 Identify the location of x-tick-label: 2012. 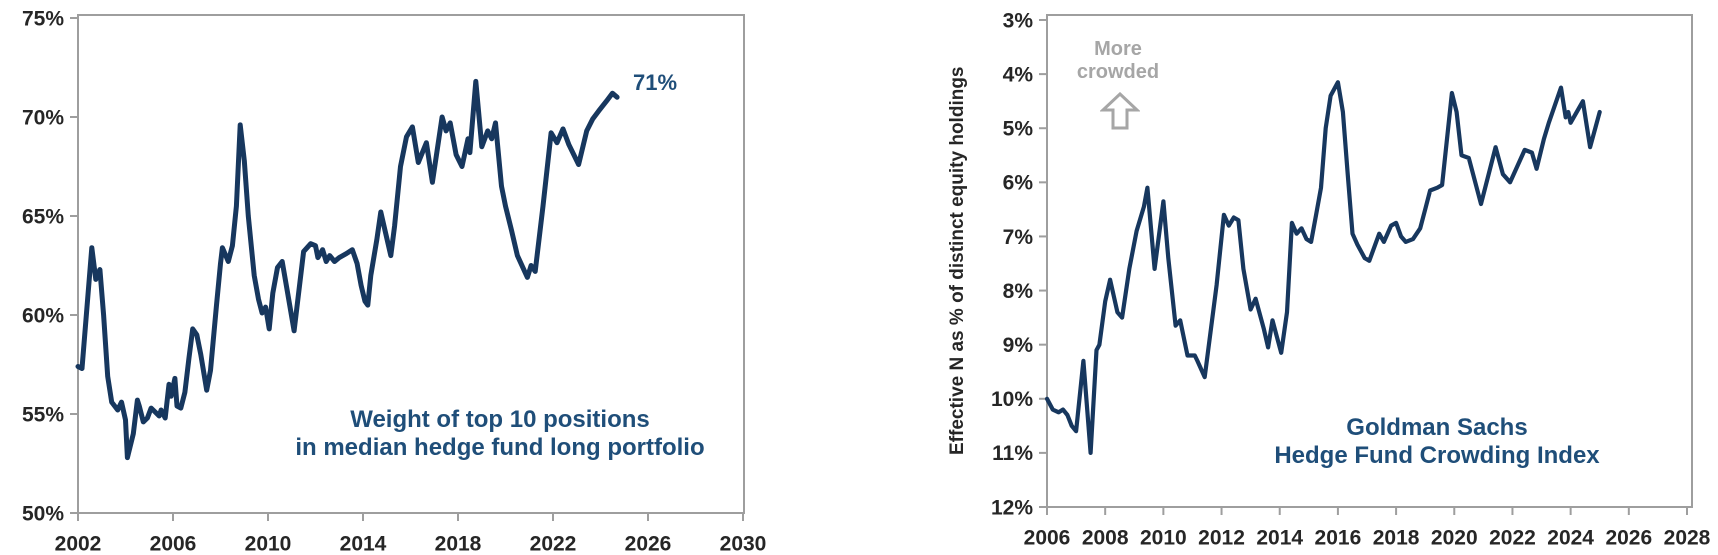
(1221, 537).